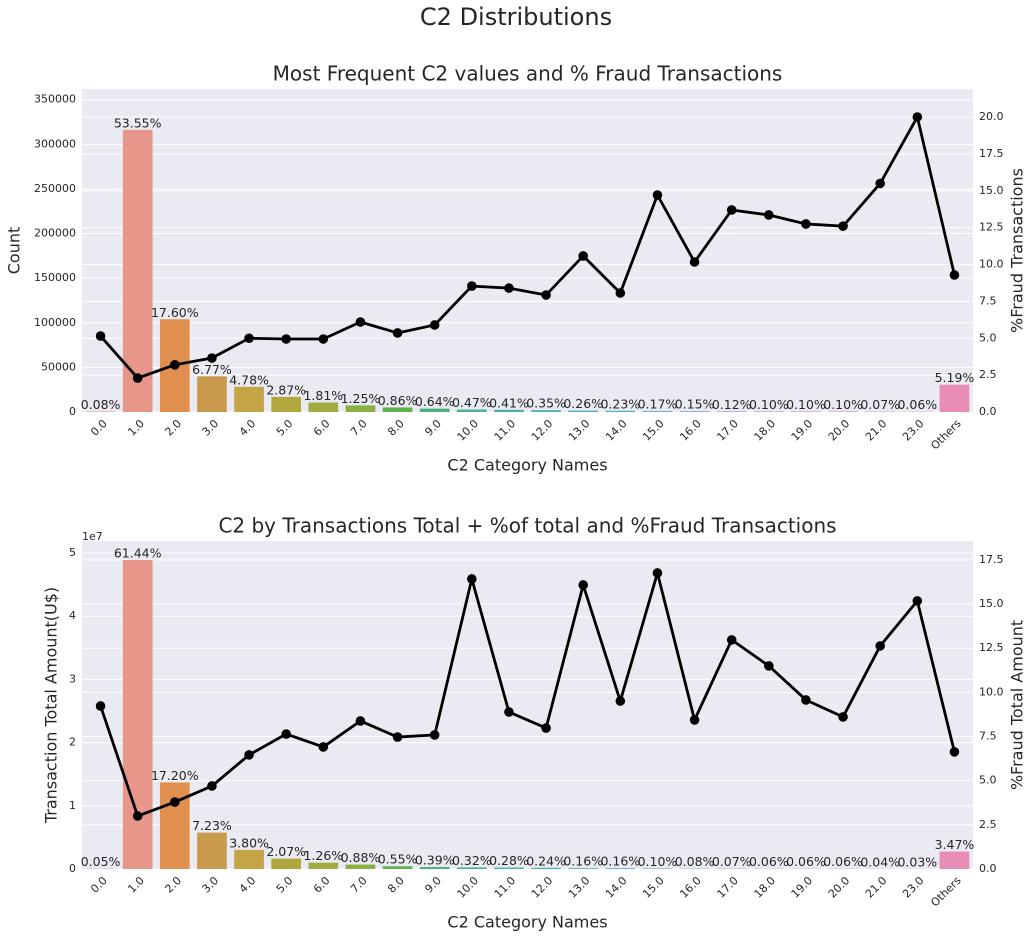 Image resolution: width=1033 pixels, height=938 pixels. What do you see at coordinates (286, 389) in the screenshot?
I see `bar-value-label: 2.87%` at bounding box center [286, 389].